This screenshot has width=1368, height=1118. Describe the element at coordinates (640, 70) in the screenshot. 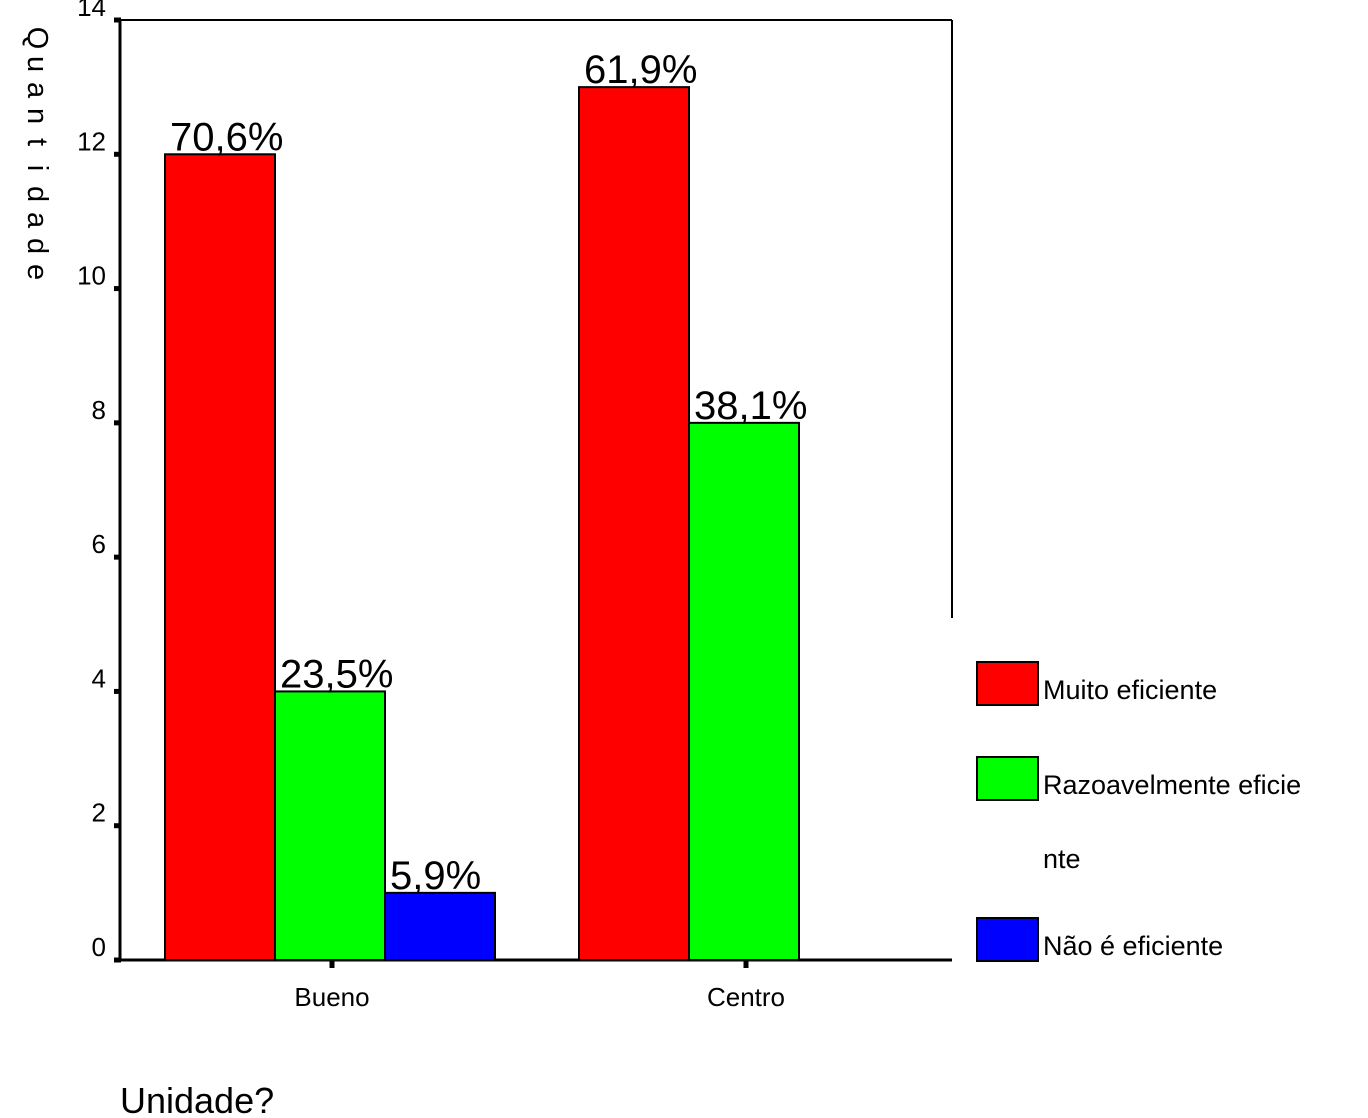

I see `data-label-centro-series-1: 61,9%` at that location.